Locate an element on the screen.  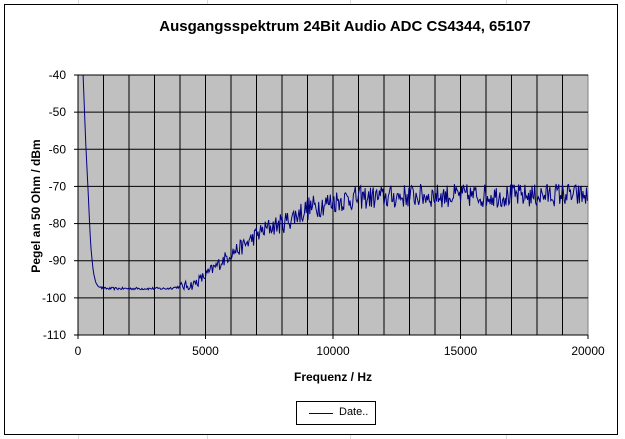
x-tick-label: 5000 is located at coordinates (205, 351).